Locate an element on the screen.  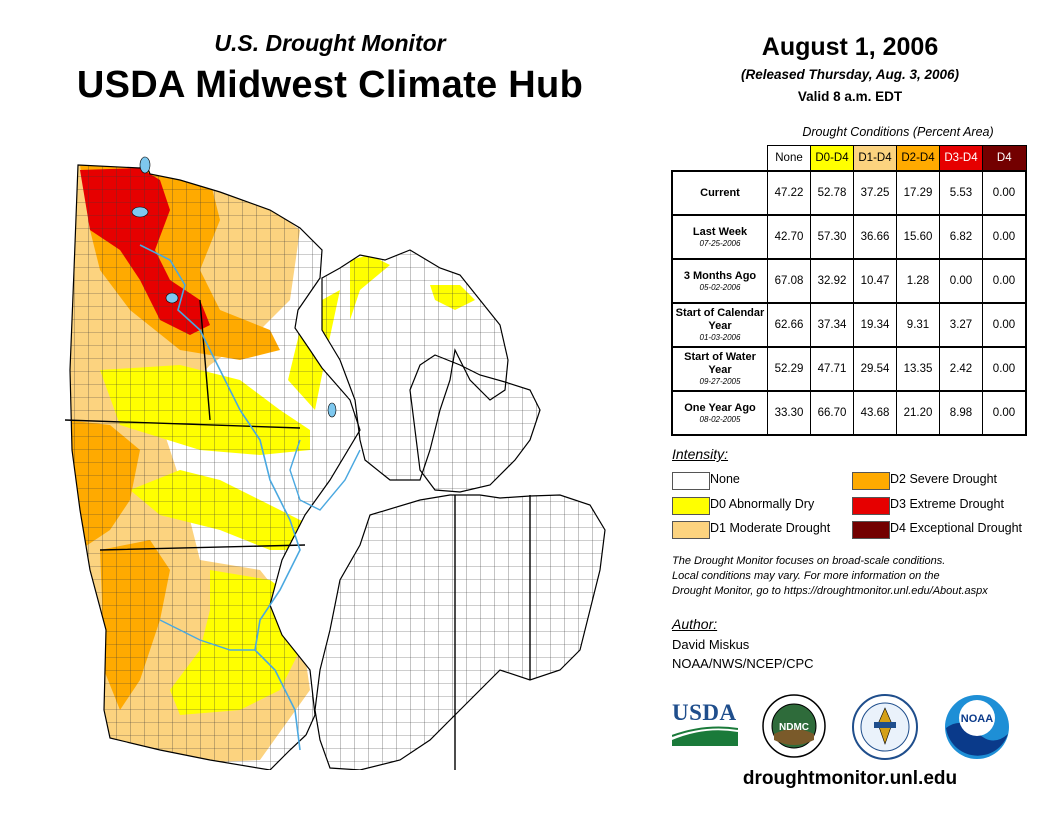
nws-logo is located at coordinates (885, 729).